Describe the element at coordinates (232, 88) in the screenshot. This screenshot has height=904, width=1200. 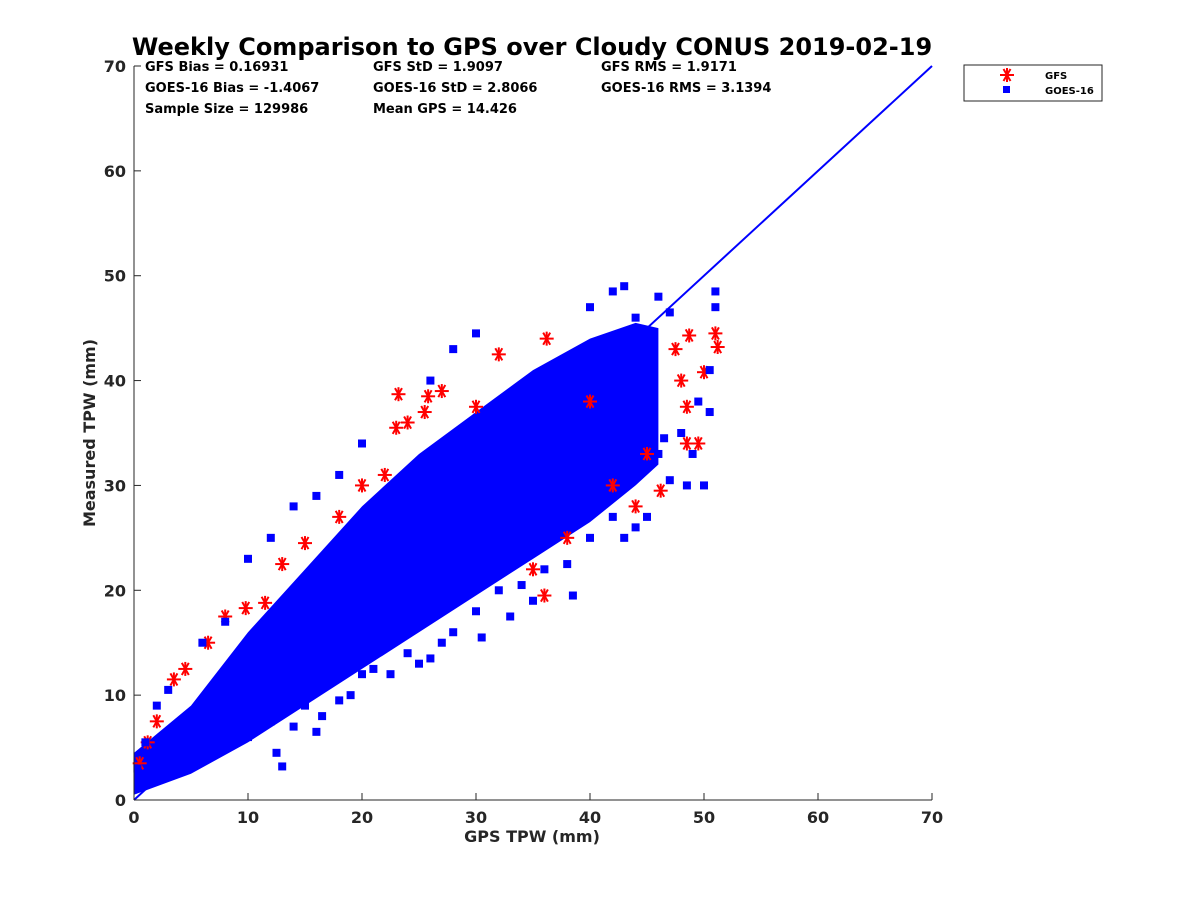
I see `stat-goes-bias: GOES-16 Bias = -1.4067` at that location.